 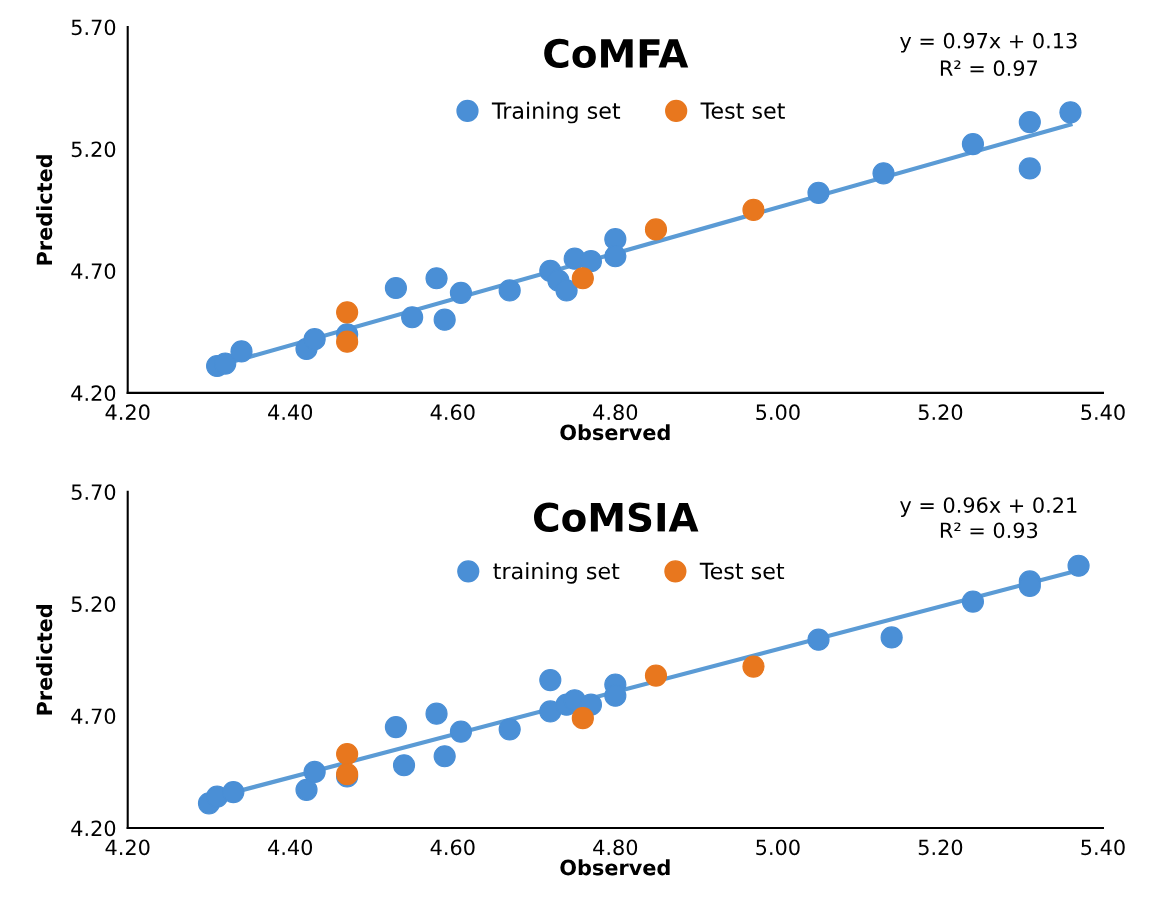 What do you see at coordinates (989, 68) in the screenshot?
I see `annotation: R² = 0.97` at bounding box center [989, 68].